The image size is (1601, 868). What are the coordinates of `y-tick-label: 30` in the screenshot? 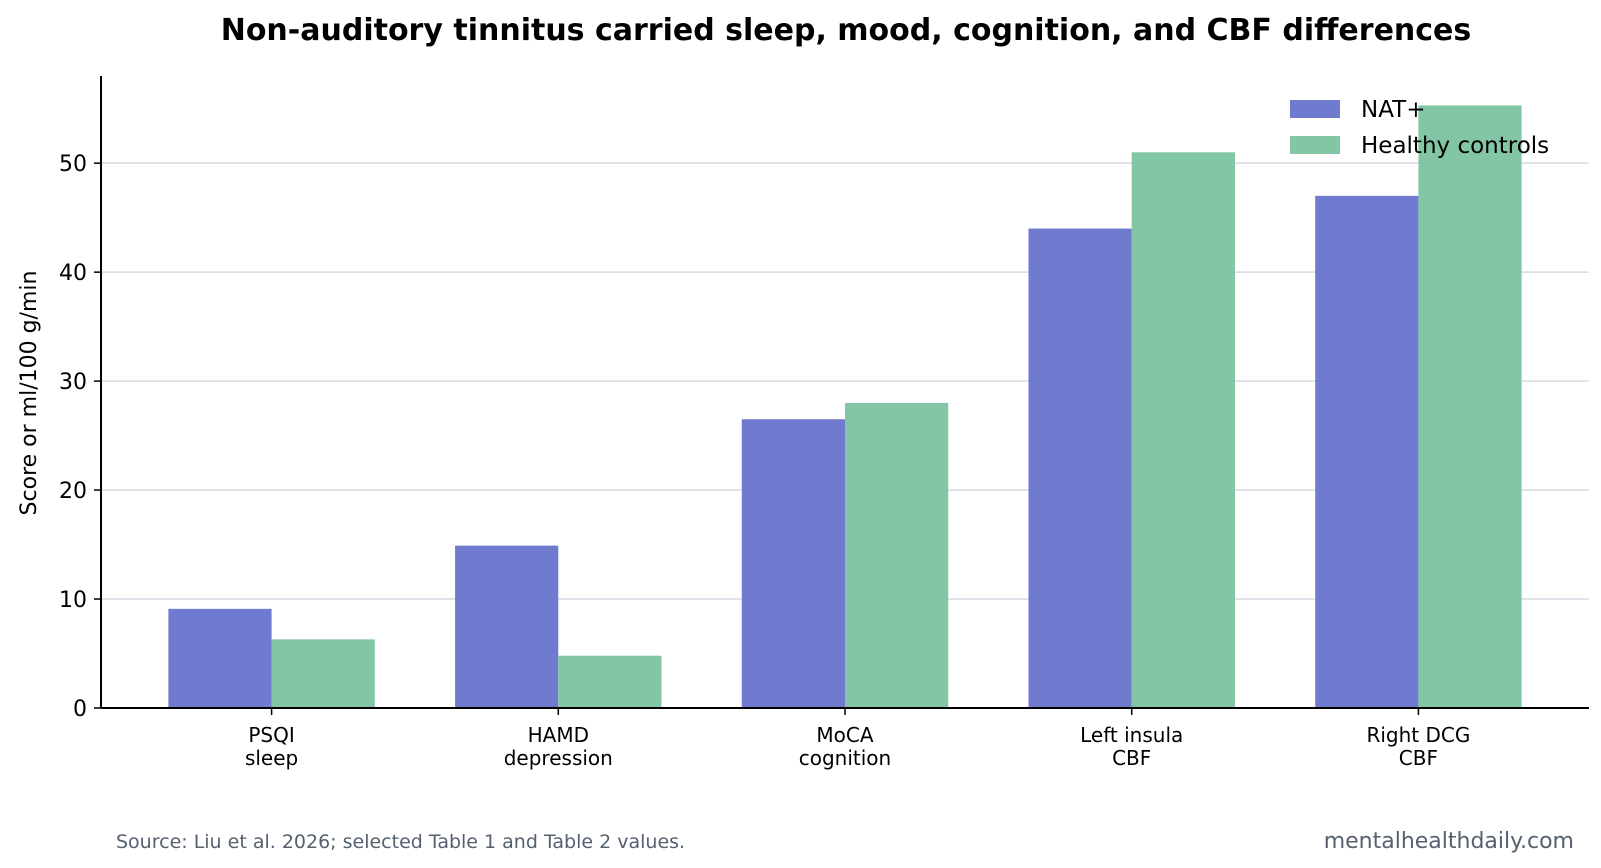 It's located at (73, 382).